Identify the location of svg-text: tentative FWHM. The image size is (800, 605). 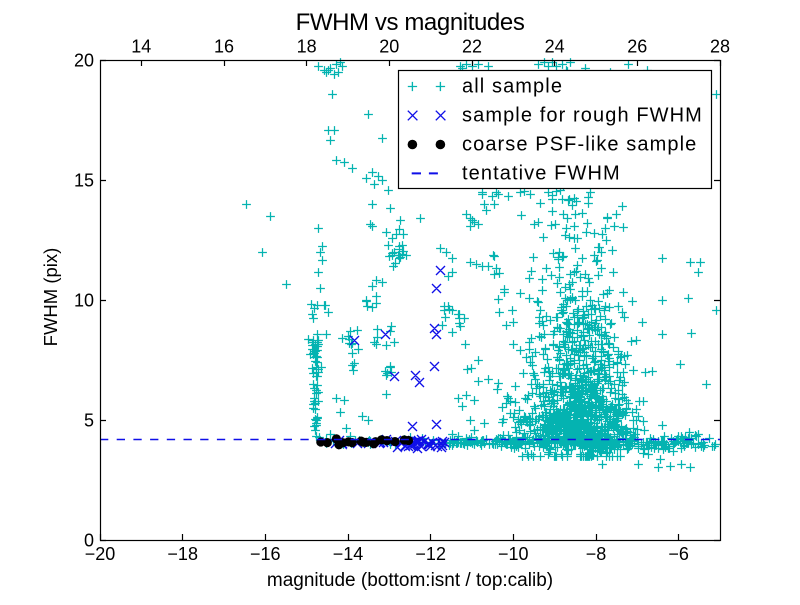
(541, 173).